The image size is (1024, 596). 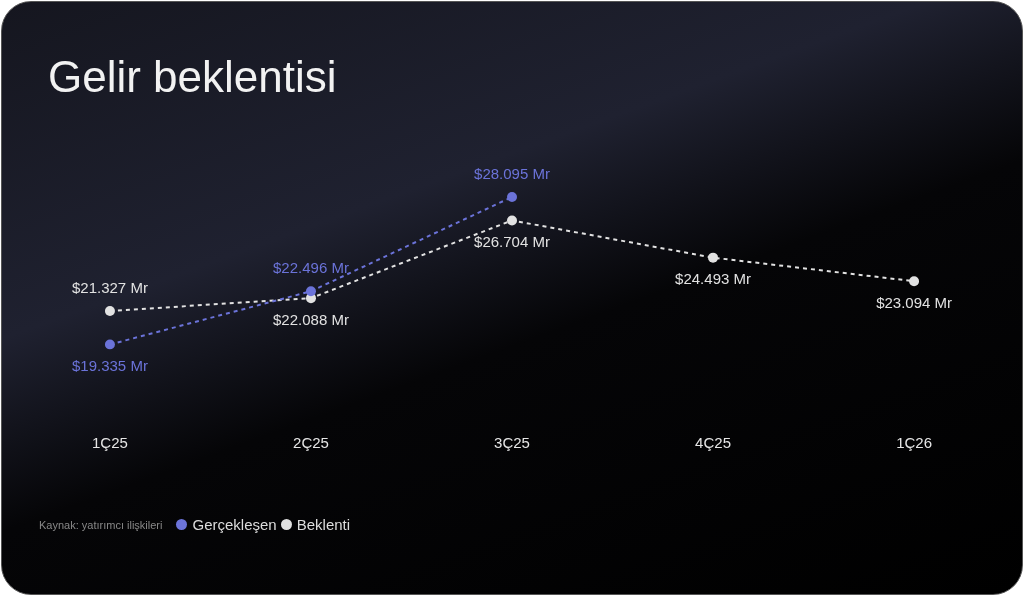 I want to click on legend-label: Beklenti, so click(x=323, y=524).